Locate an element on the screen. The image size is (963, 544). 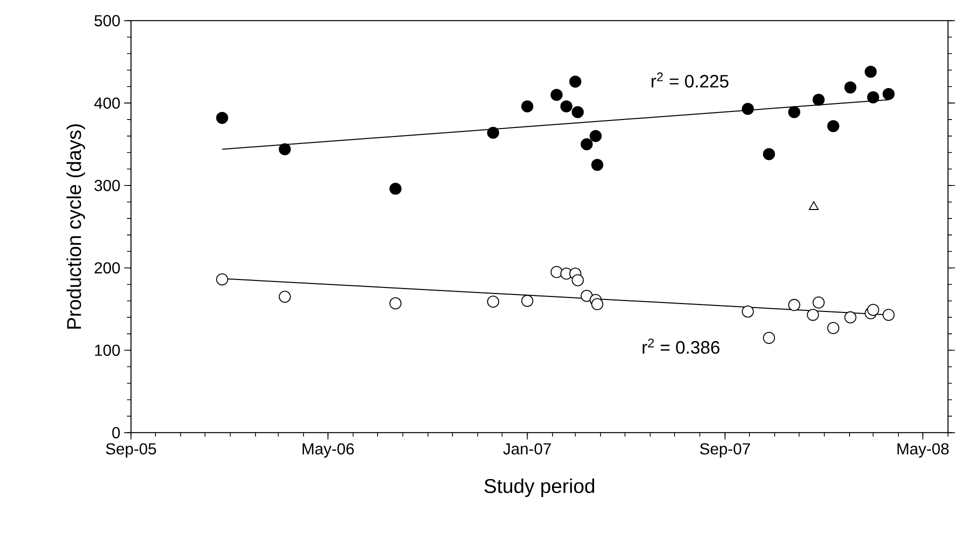
y-tick-label: 100 is located at coordinates (107, 350).